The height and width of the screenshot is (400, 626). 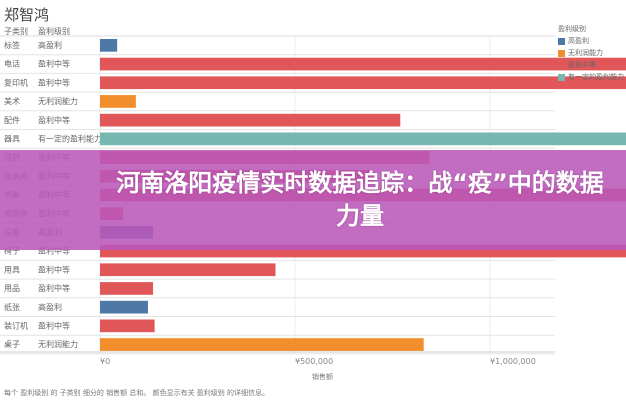 I want to click on legend-title: 盈利级别, so click(x=572, y=29).